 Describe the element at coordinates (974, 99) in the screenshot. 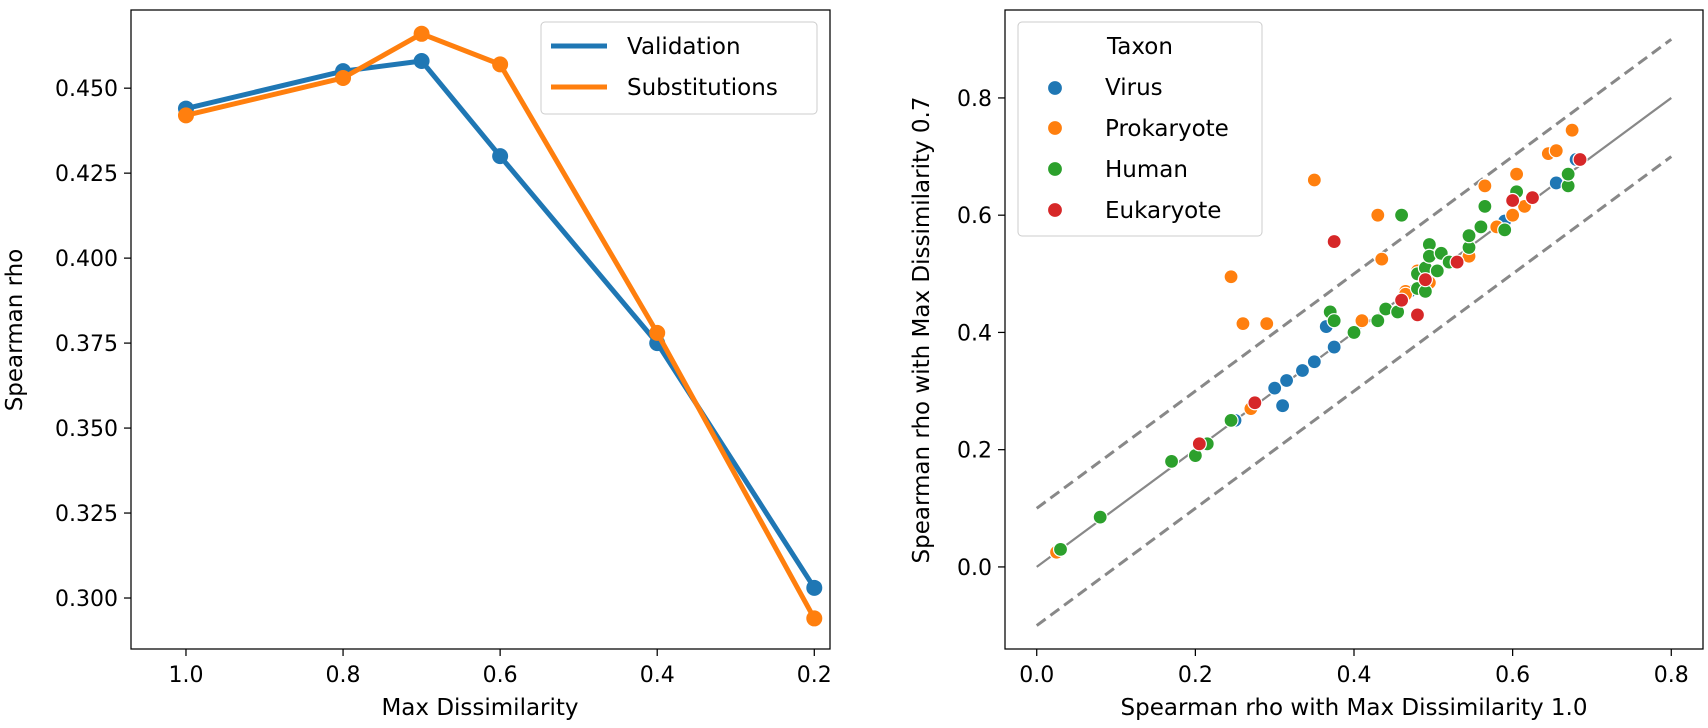

I see `y-tick-label: 0.8` at that location.